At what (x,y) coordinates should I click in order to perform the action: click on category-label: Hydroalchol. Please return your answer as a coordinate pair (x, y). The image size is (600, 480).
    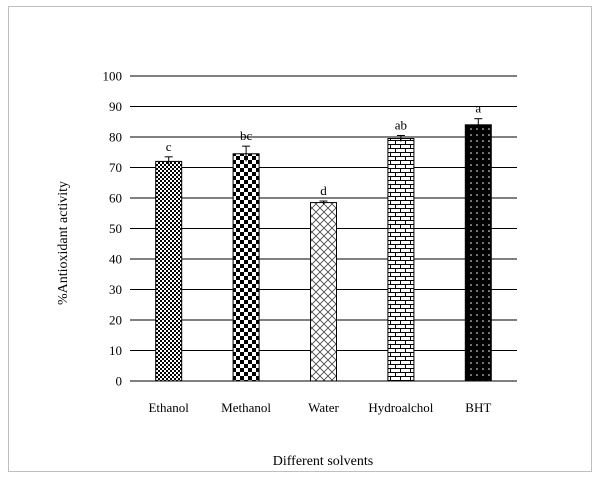
    Looking at the image, I should click on (400, 407).